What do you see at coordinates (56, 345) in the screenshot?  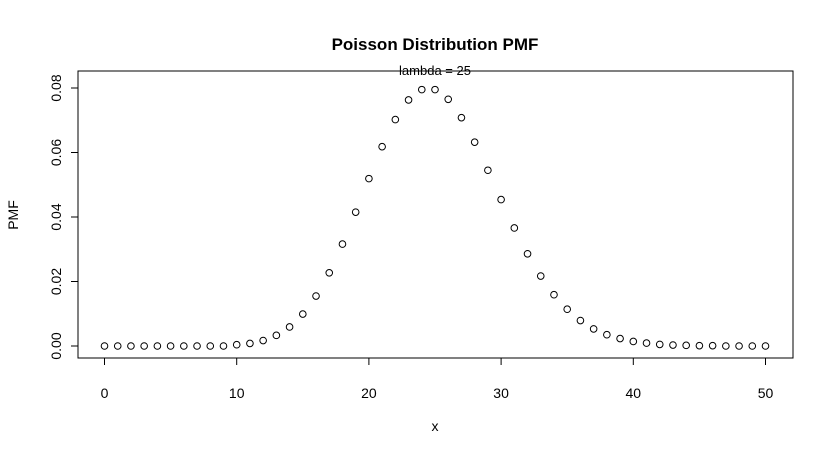 I see `y-tick-label: 0.00` at bounding box center [56, 345].